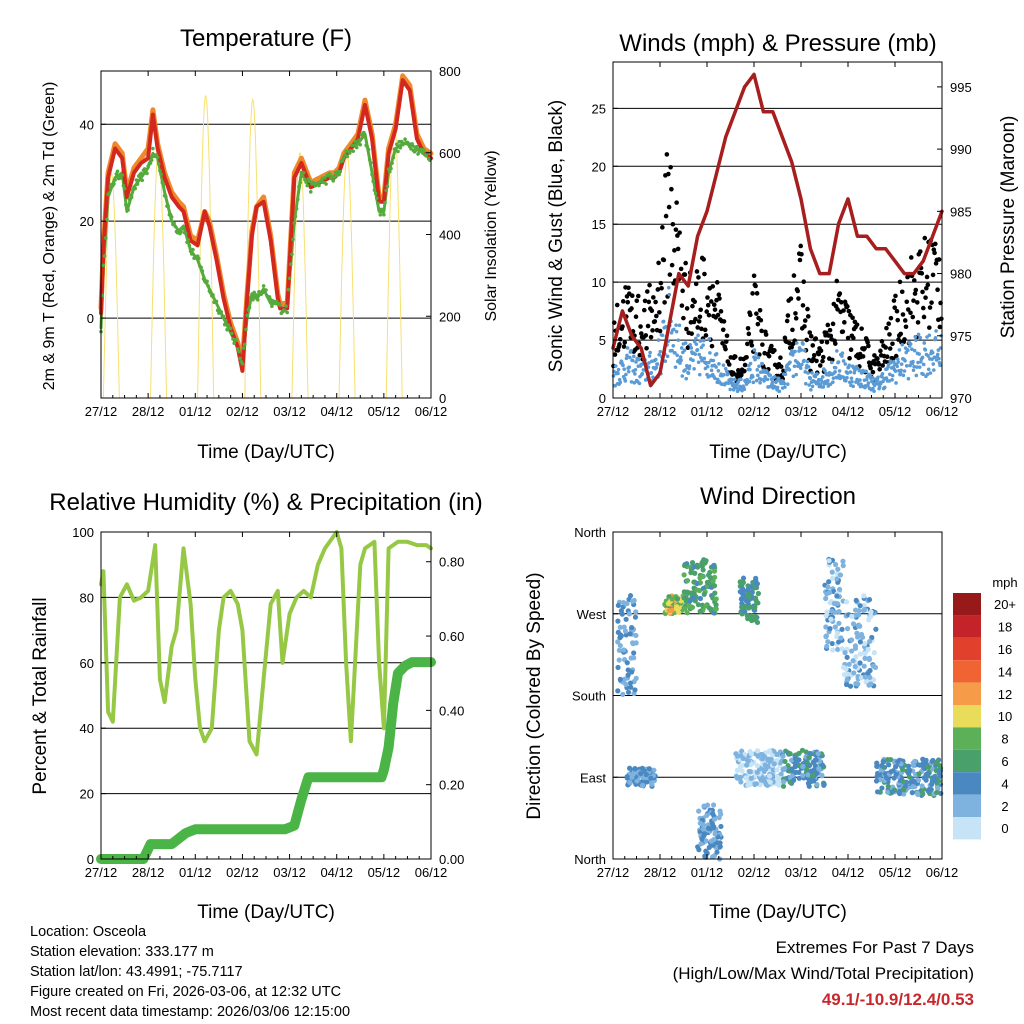 The width and height of the screenshot is (1024, 1024). Describe the element at coordinates (874, 947) in the screenshot. I see `extremes-title: Extremes For Past 7 Days` at that location.